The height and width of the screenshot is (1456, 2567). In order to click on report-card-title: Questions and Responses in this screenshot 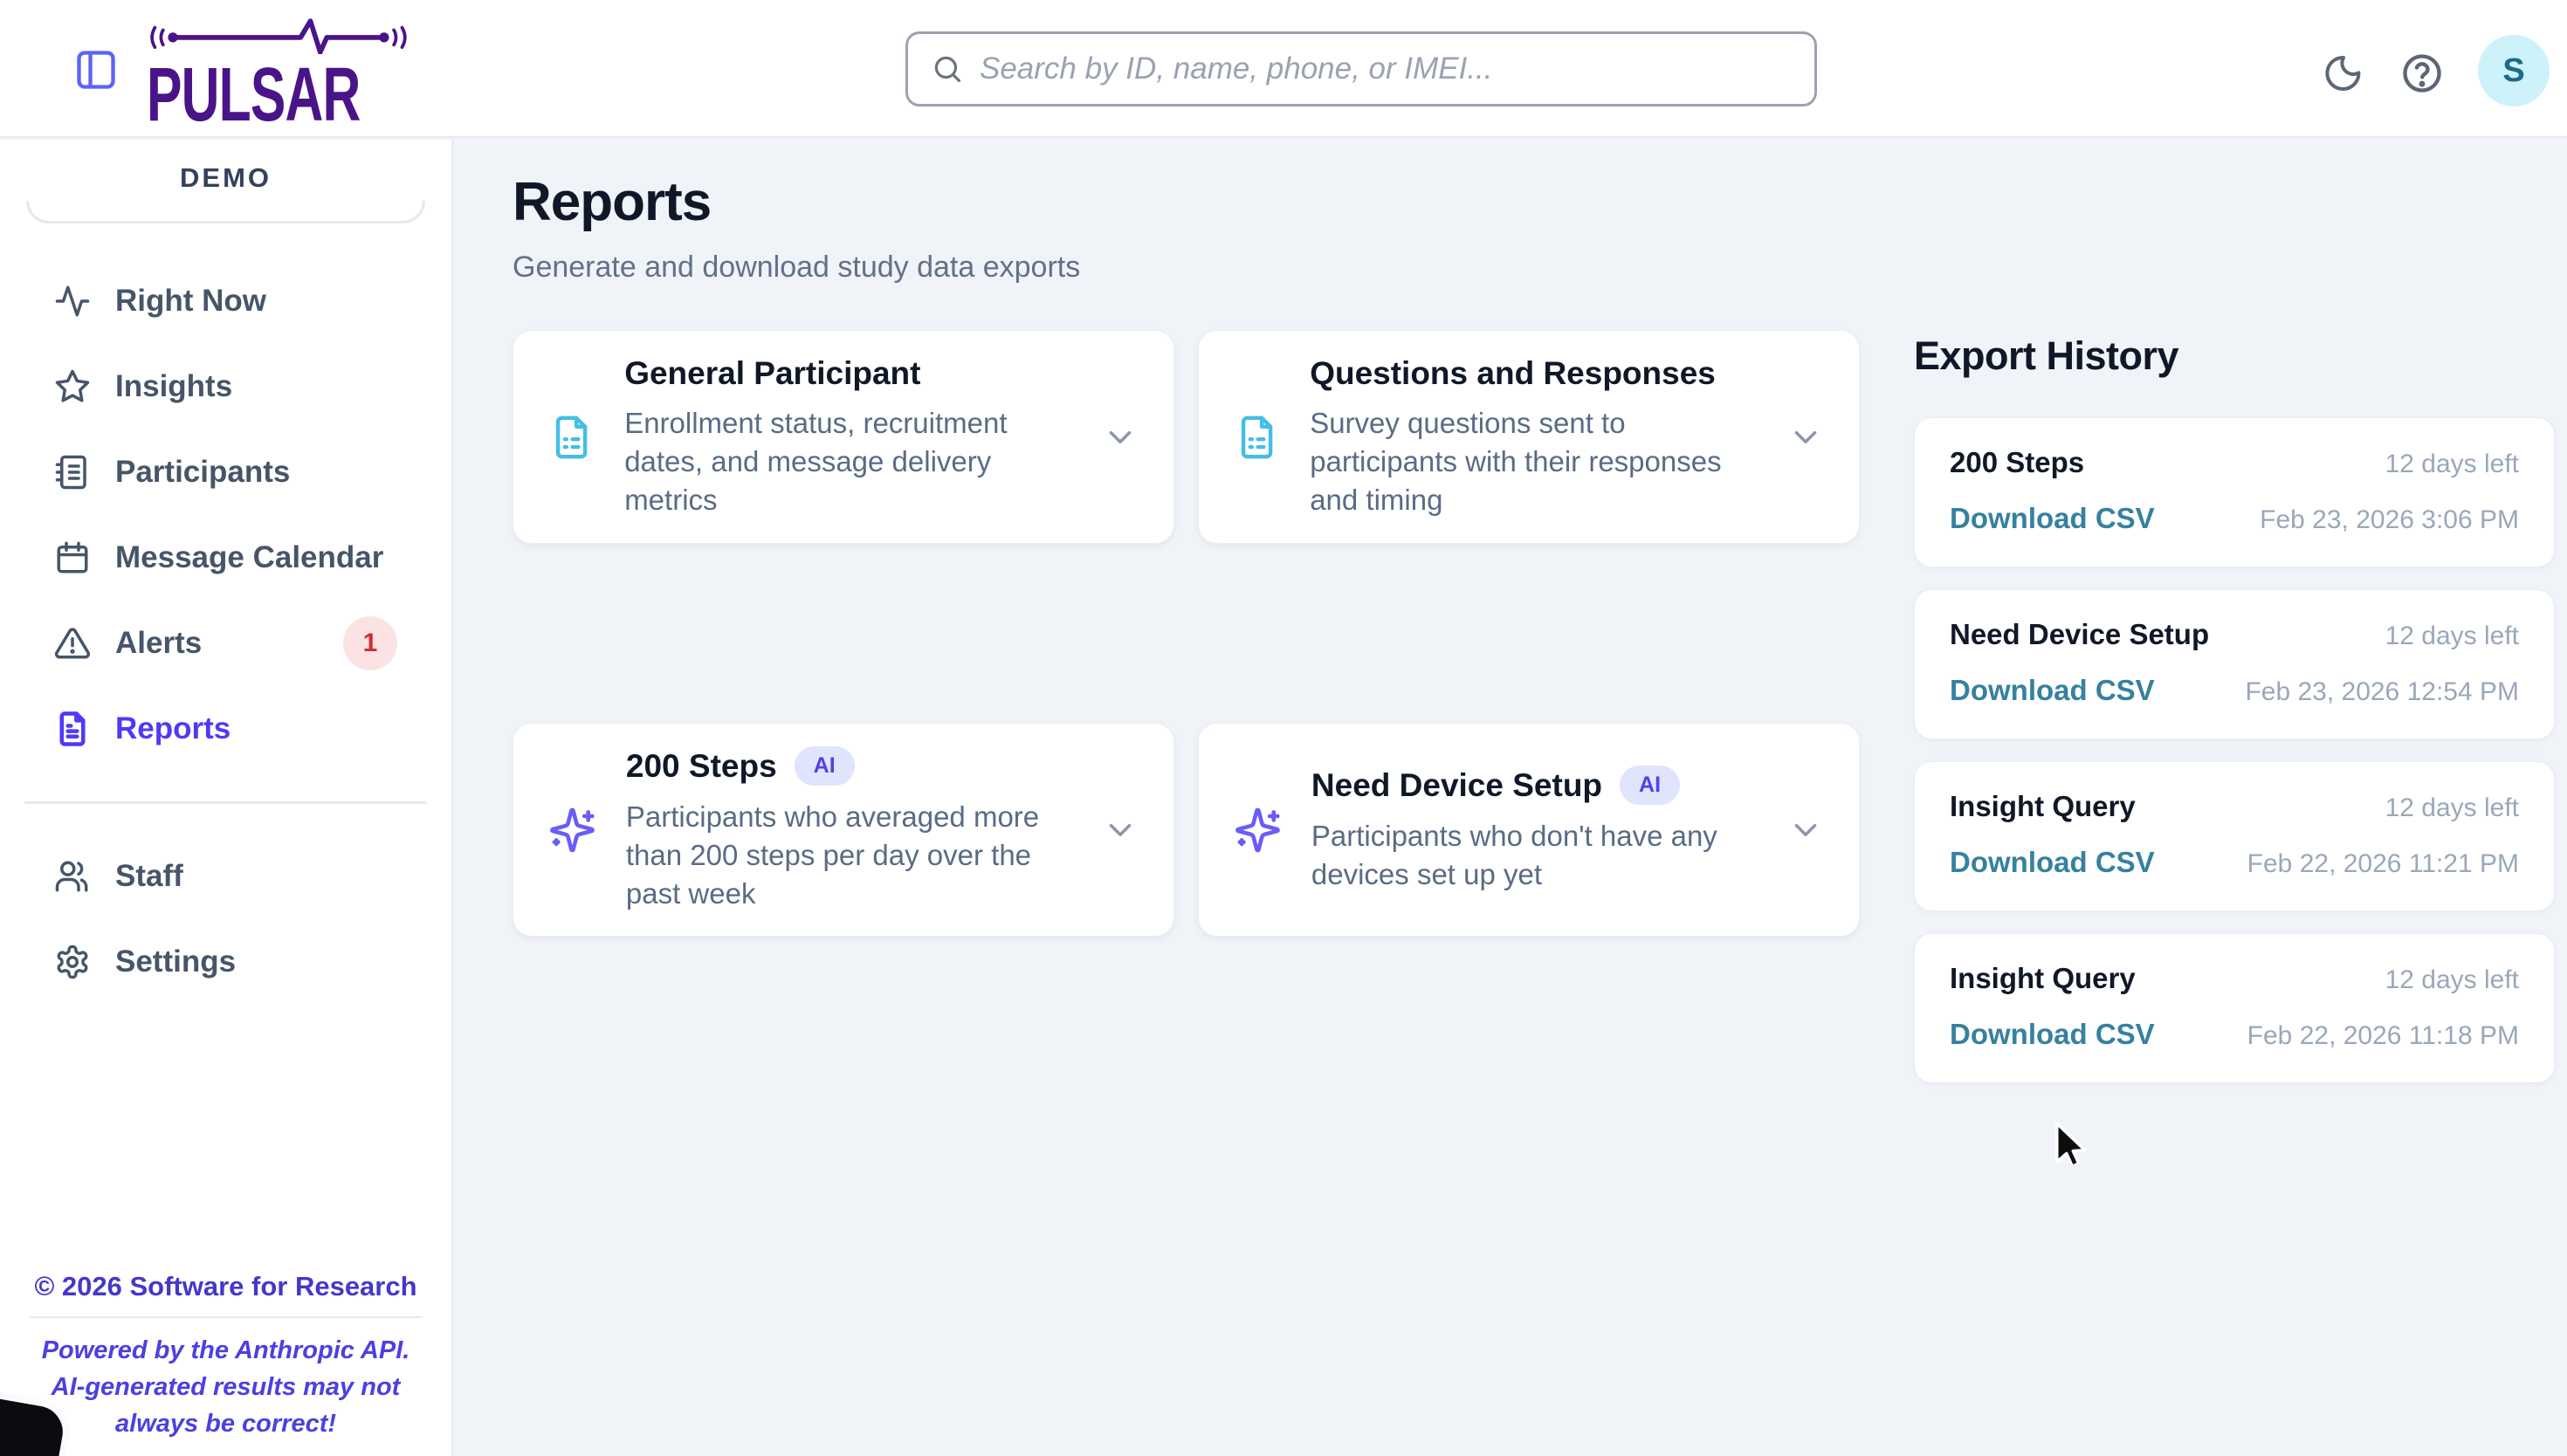, I will do `click(1513, 372)`.